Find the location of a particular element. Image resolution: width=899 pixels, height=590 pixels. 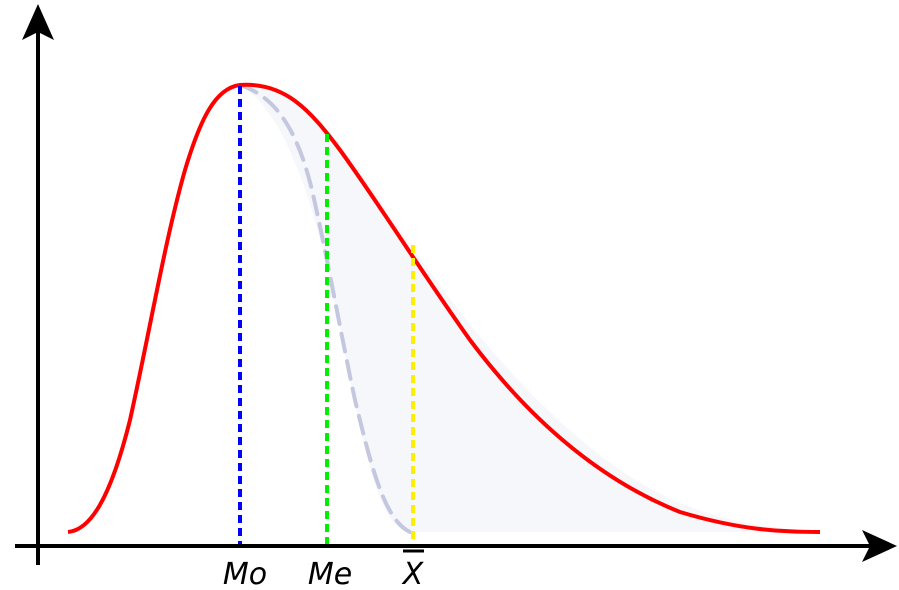

mode-label: Mo is located at coordinates (245, 573).